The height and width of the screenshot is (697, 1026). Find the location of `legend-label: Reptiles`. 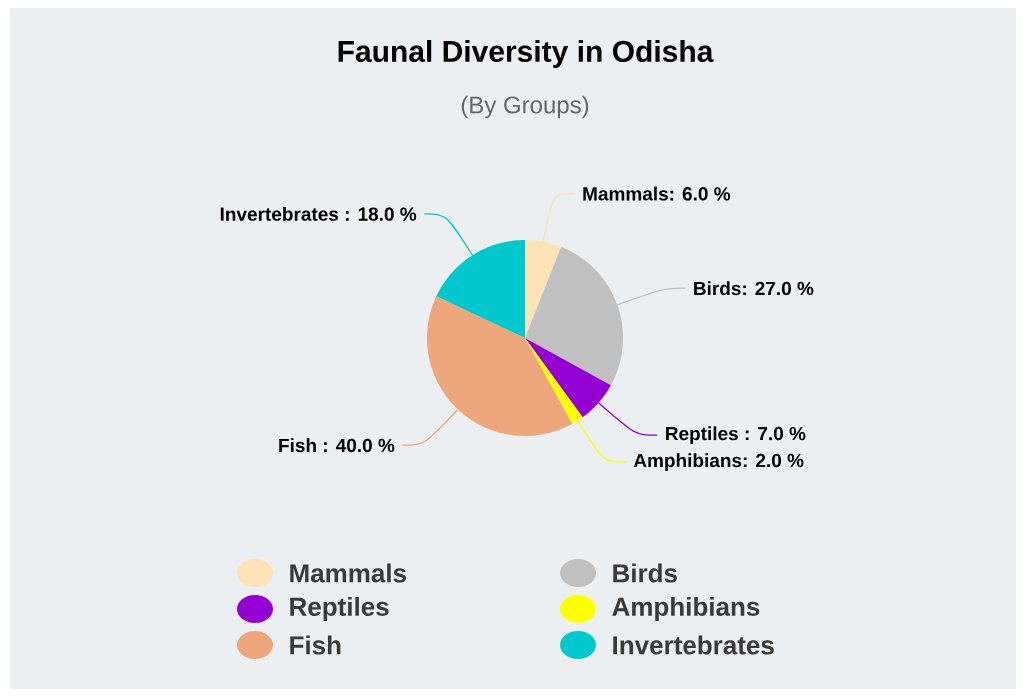

legend-label: Reptiles is located at coordinates (339, 609).